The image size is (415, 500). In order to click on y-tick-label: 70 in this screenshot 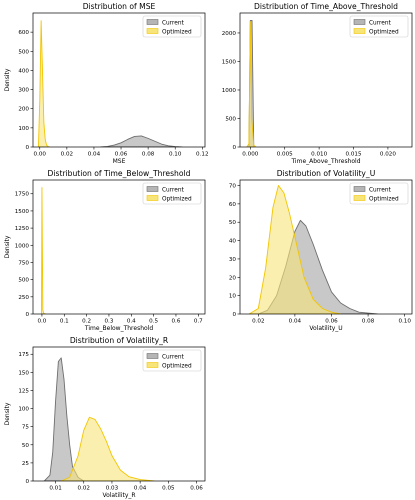, I will do `click(233, 187)`.